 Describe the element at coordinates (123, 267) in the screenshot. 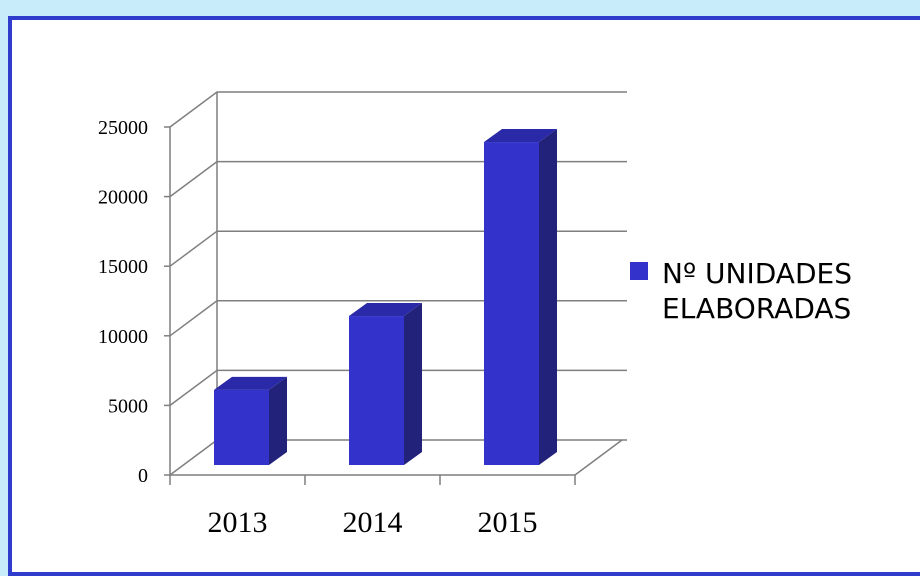

I see `y-tick-label: 15000` at that location.